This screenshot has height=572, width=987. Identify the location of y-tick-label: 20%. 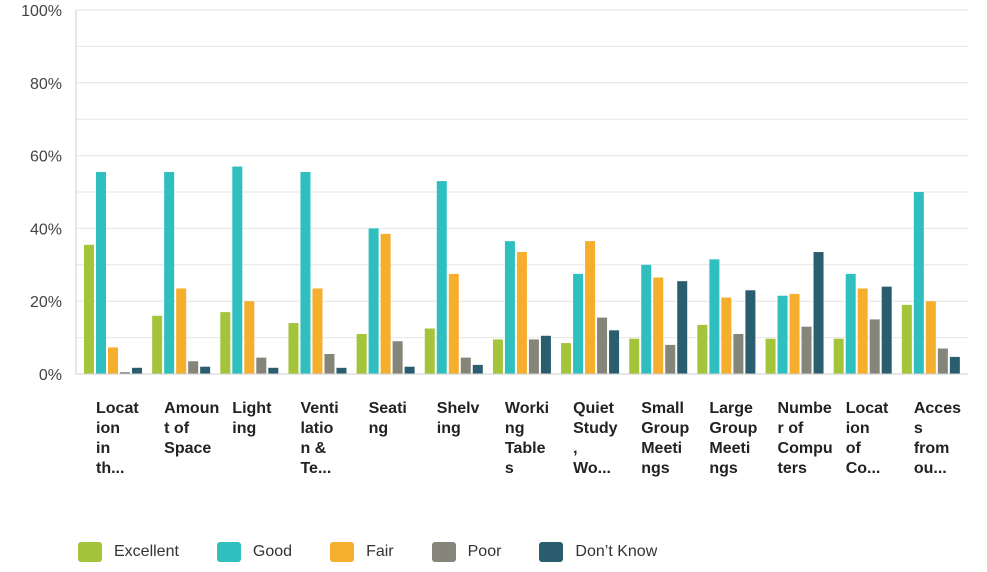
(46, 302).